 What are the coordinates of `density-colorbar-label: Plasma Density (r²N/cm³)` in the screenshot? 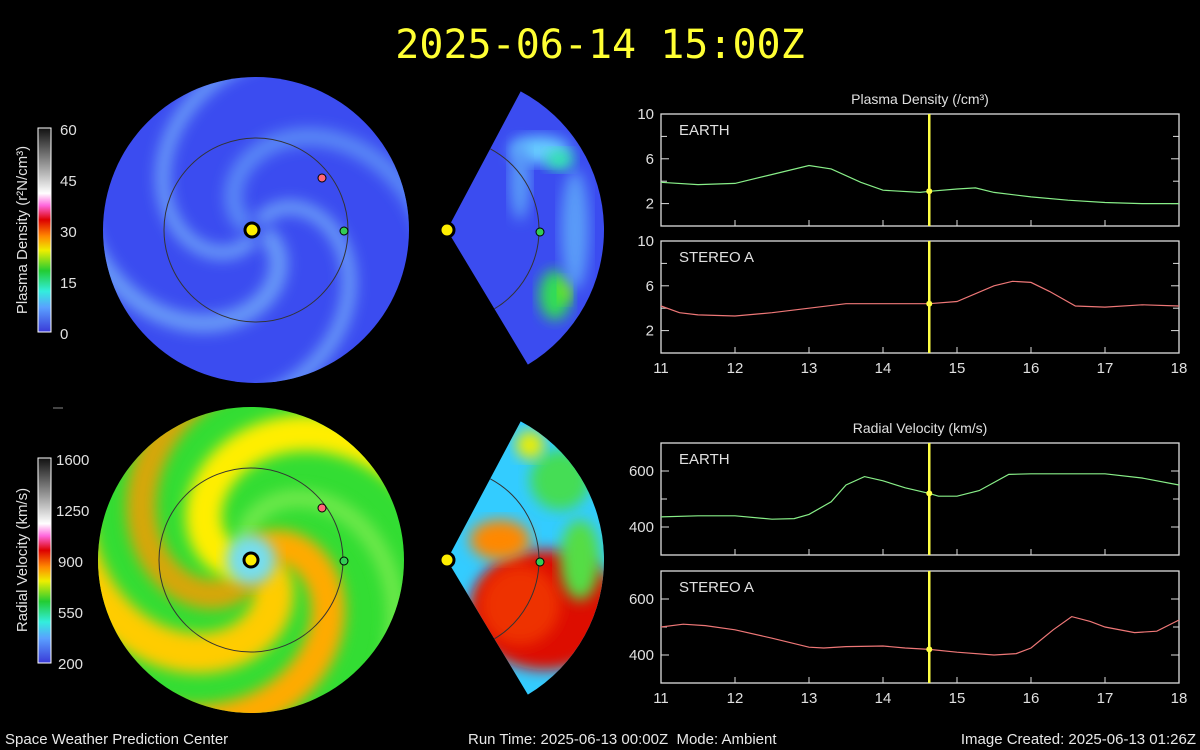 It's located at (22, 230).